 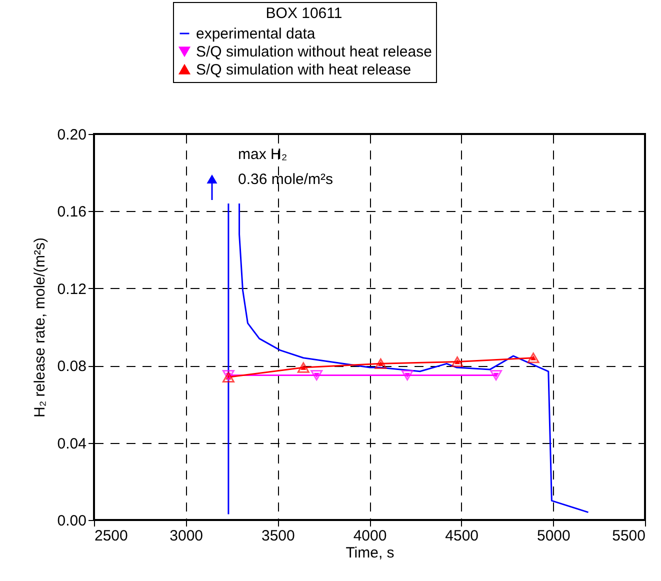 I want to click on legend-label: S/Q simulation without heat release, so click(x=314, y=52).